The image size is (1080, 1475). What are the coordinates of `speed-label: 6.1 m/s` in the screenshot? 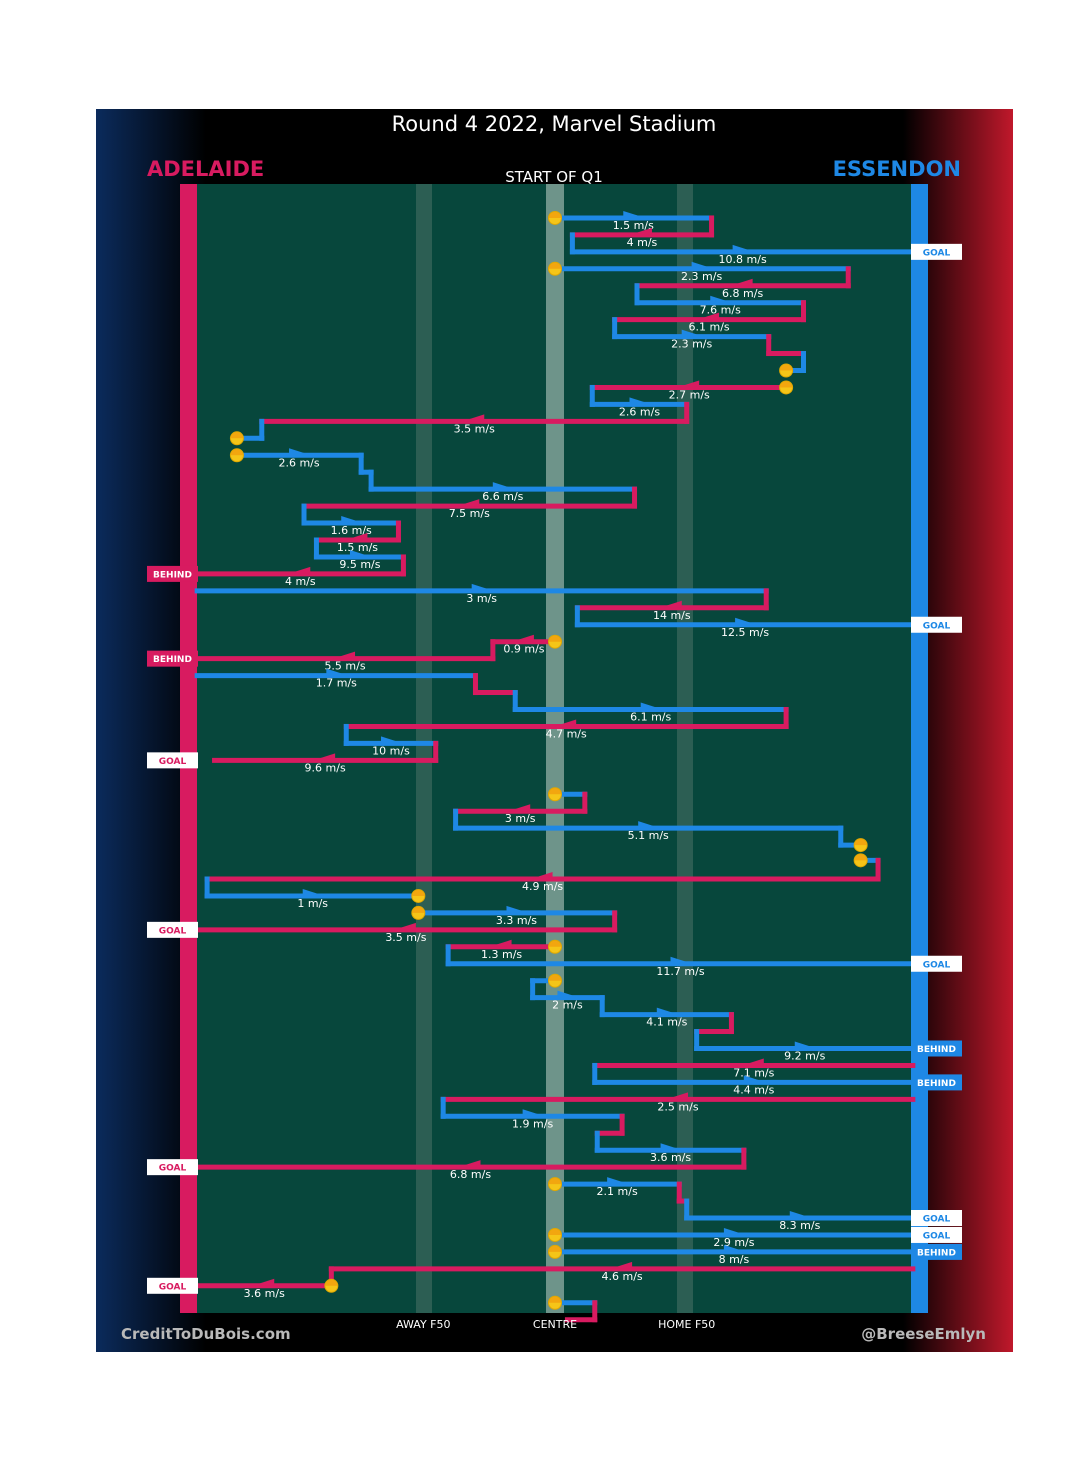 It's located at (708, 327).